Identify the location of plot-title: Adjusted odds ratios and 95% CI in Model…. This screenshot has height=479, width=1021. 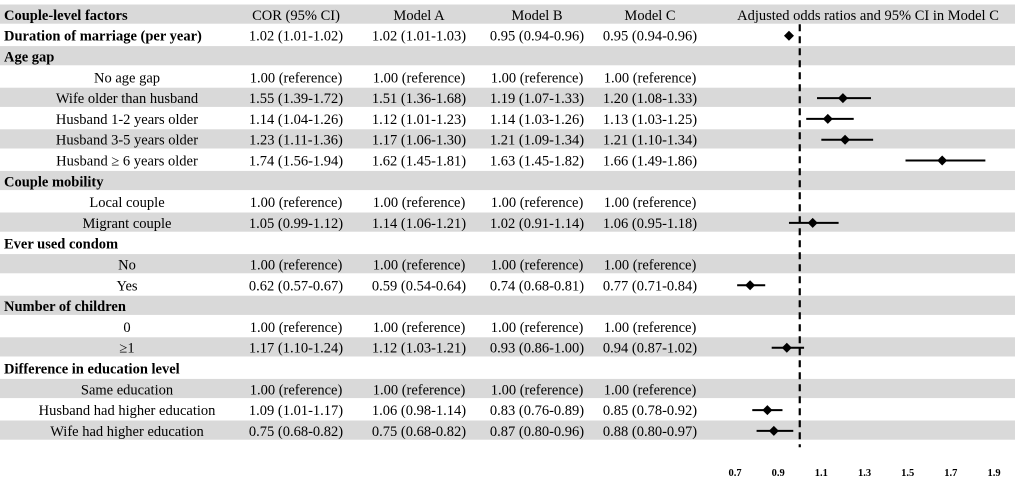
(868, 16).